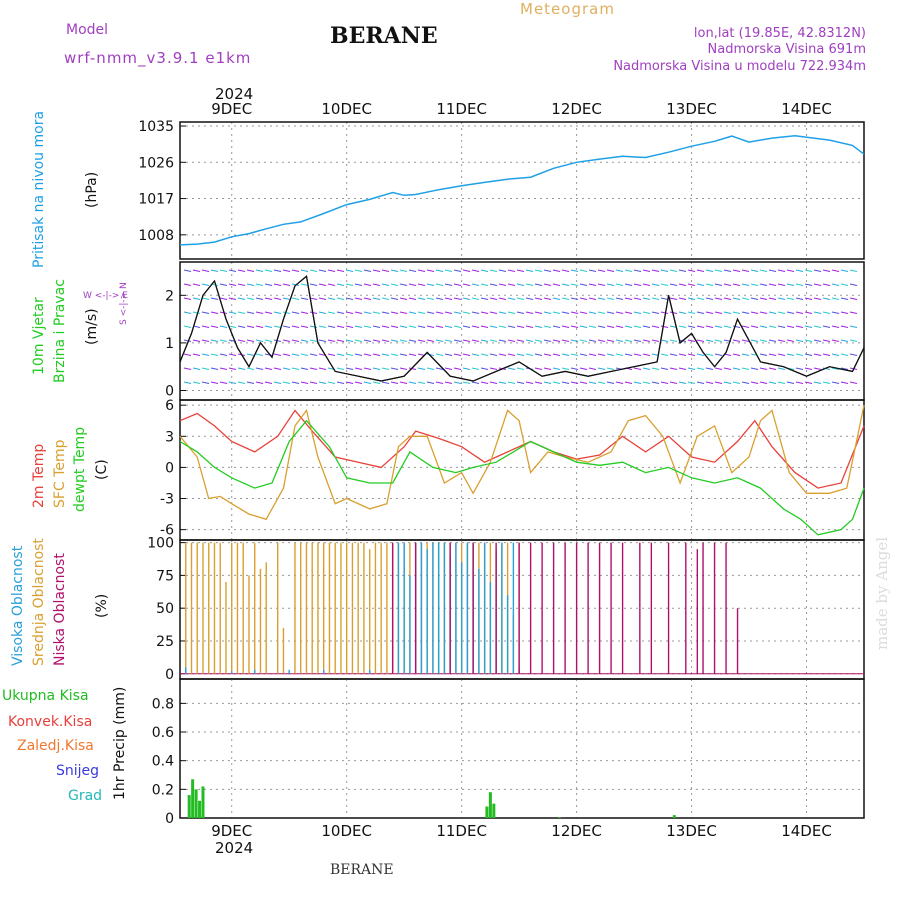 Image resolution: width=900 pixels, height=904 pixels. Describe the element at coordinates (87, 30) in the screenshot. I see `model-label: Model` at that location.